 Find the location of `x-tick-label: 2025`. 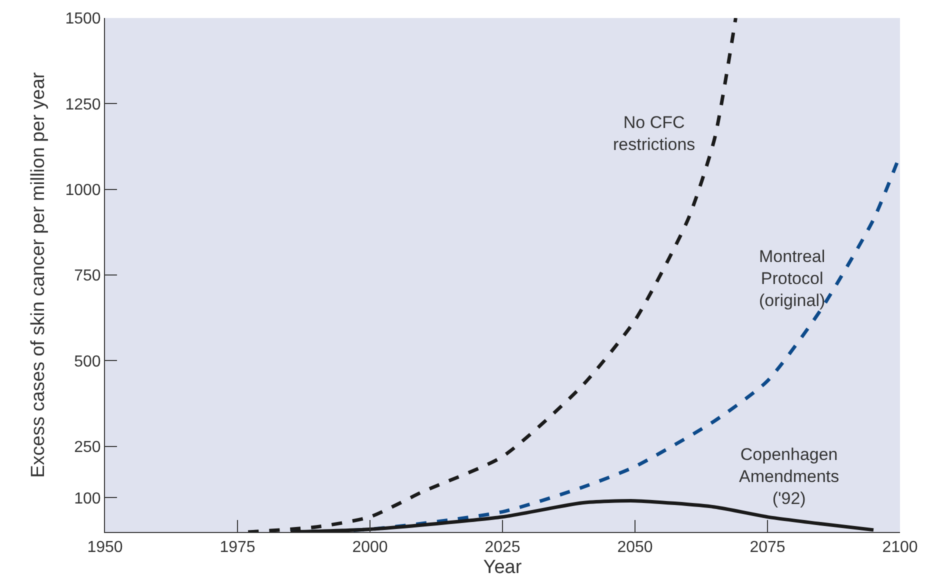

x-tick-label: 2025 is located at coordinates (502, 547).